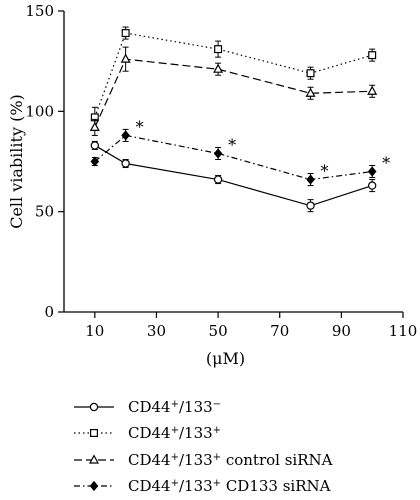 Image resolution: width=420 pixels, height=500 pixels. What do you see at coordinates (39, 111) in the screenshot?
I see `y-tick-label: 100` at bounding box center [39, 111].